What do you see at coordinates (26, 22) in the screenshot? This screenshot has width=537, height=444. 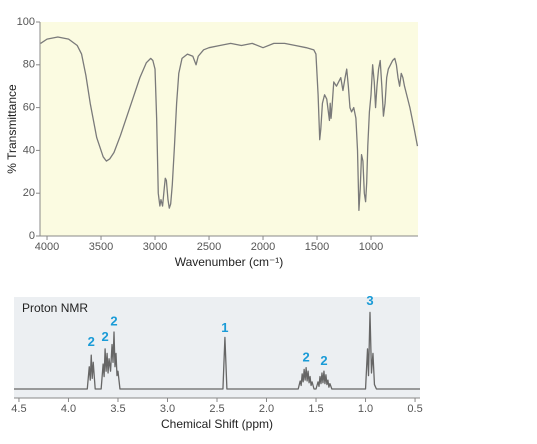 I see `y-tick-label: 100` at bounding box center [26, 22].